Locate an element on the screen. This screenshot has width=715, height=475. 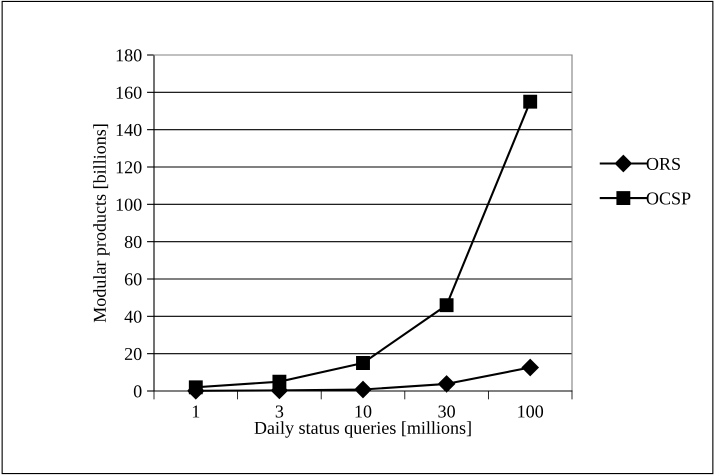
y-tick-label: 20 is located at coordinates (133, 354).